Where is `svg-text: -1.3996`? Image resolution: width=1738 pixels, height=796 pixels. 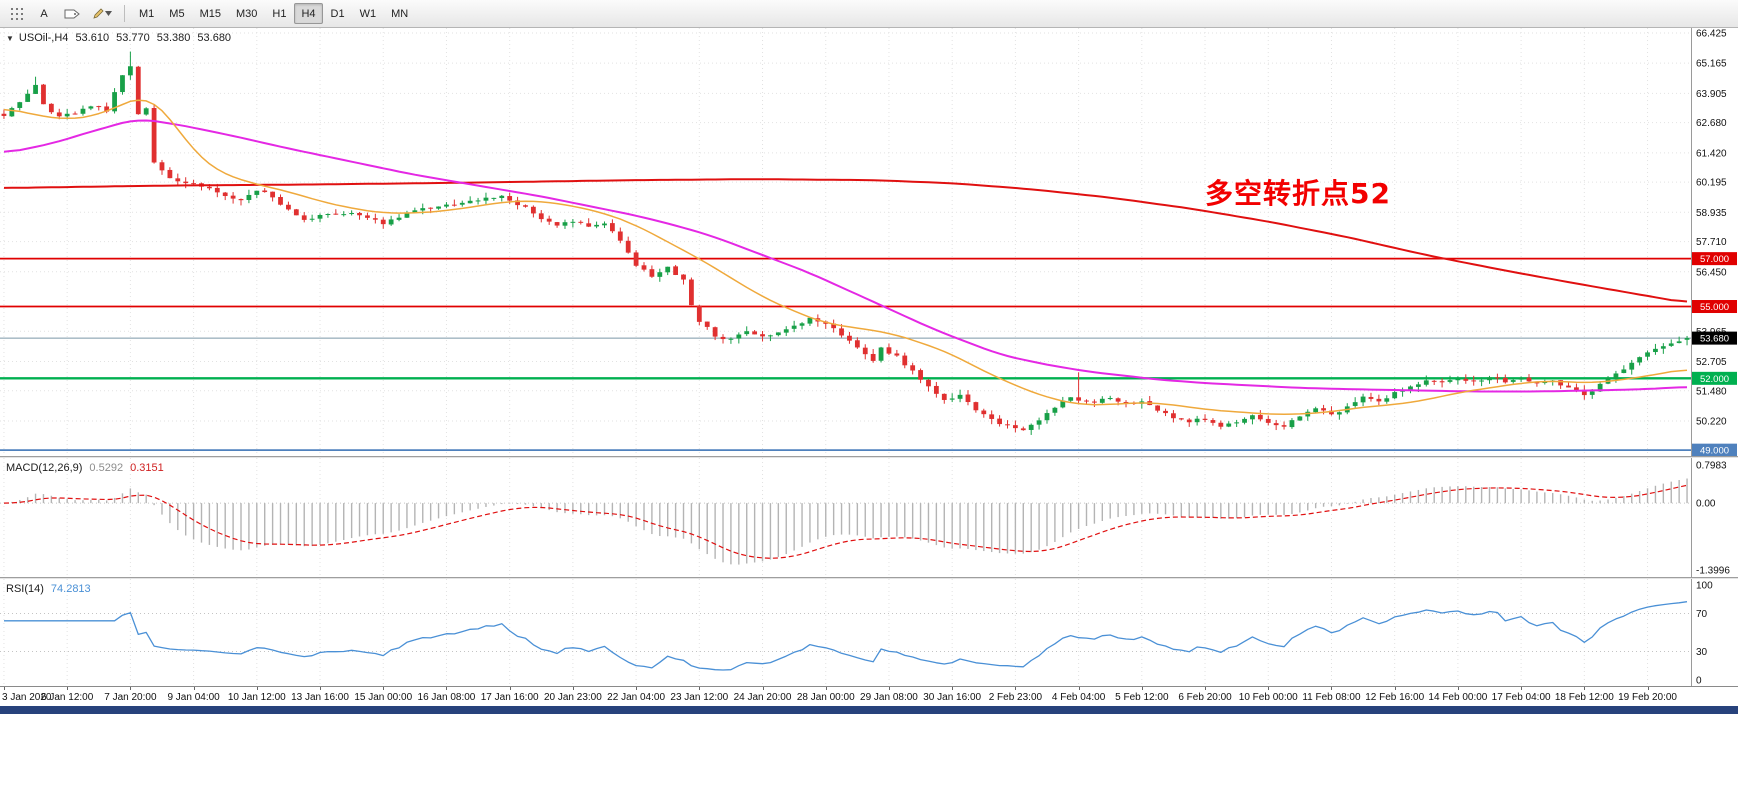 svg-text: -1.3996 is located at coordinates (1713, 571).